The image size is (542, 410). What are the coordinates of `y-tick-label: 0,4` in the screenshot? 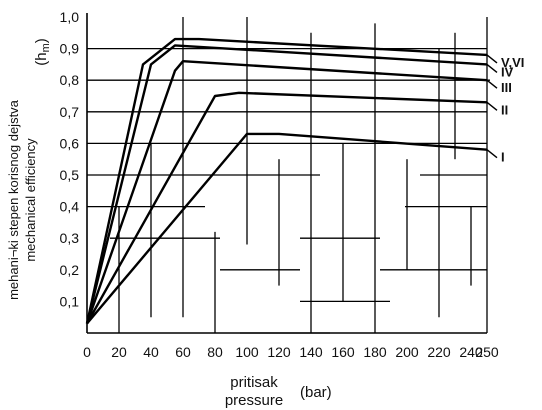 It's located at (70, 207).